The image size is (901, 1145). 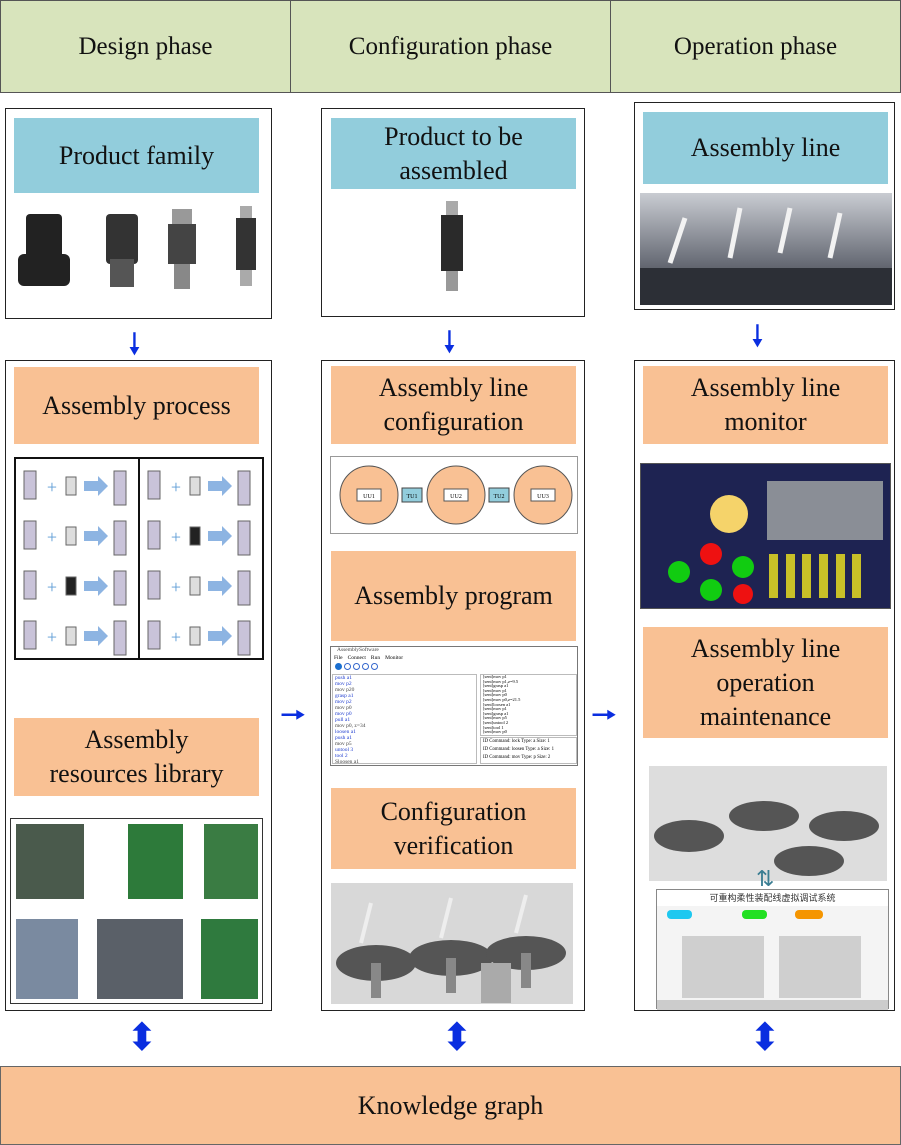 I want to click on sync-arrows-icon: ⇅, so click(x=765, y=878).